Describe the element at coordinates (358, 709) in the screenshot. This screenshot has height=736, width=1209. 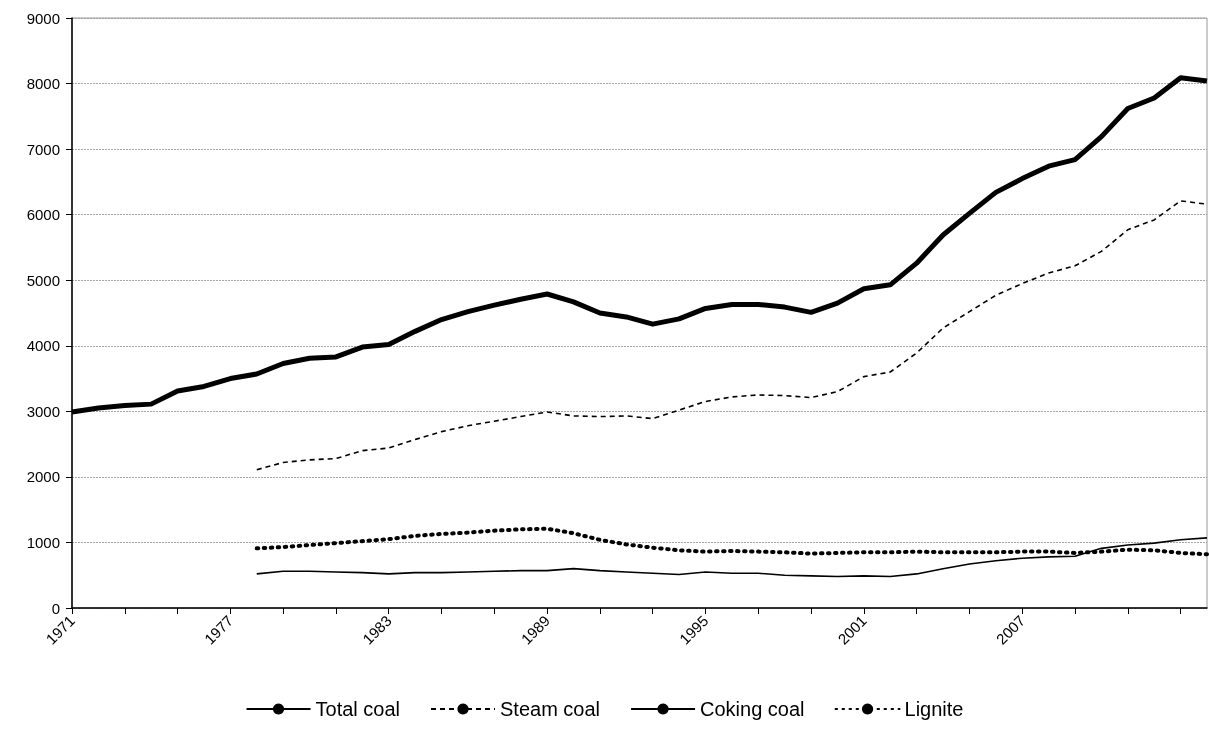
I see `legend-label: Total coal` at that location.